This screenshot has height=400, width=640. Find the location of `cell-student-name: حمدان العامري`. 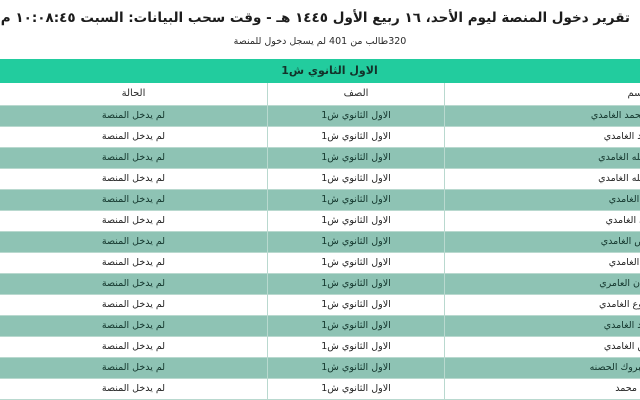

cell-student-name: حمدان العامري is located at coordinates (542, 283).